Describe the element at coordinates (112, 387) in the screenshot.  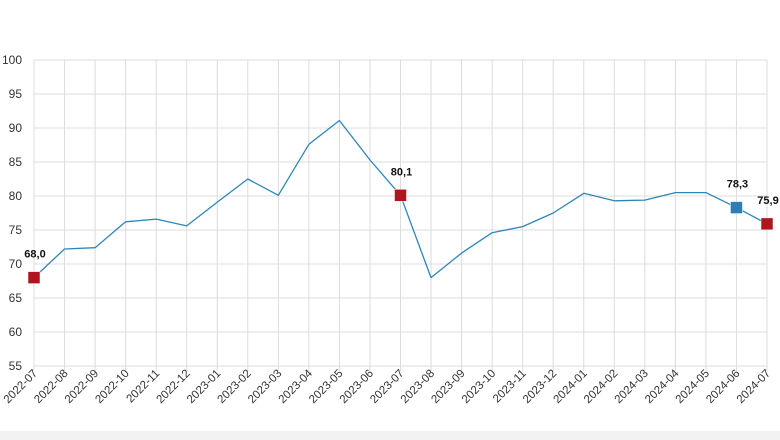
I see `x-tick-label: 2022-10` at that location.